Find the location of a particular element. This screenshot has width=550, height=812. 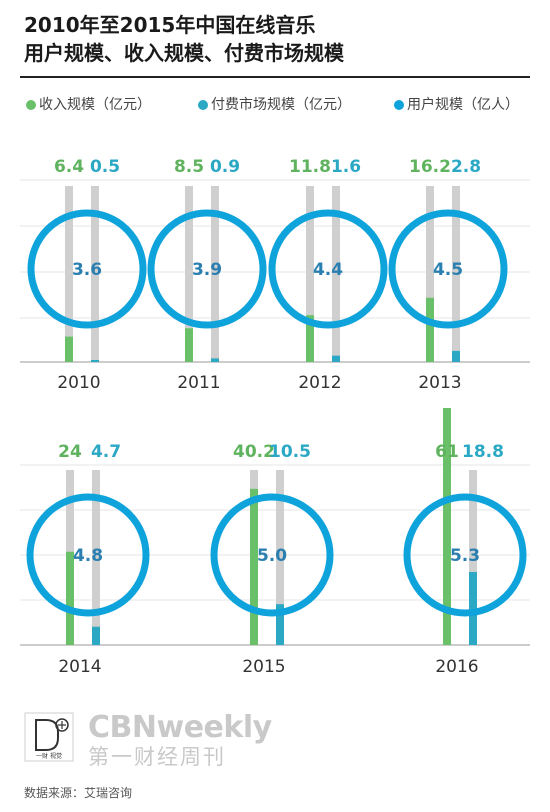

revenue-value-label: 16.2 is located at coordinates (430, 167).